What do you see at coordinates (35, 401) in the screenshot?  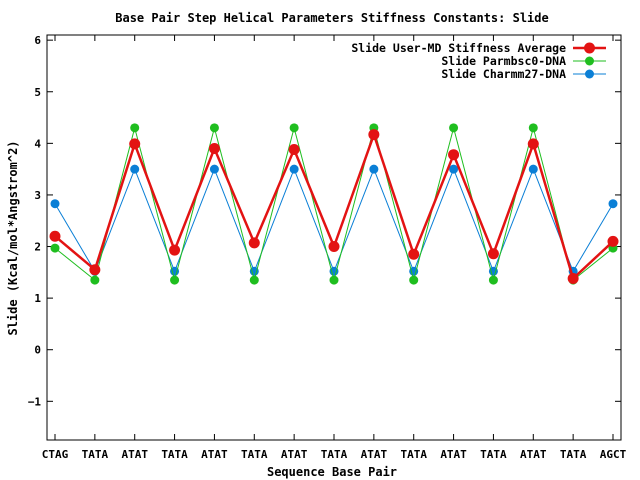 I see `y-tick-label: −1` at bounding box center [35, 401].